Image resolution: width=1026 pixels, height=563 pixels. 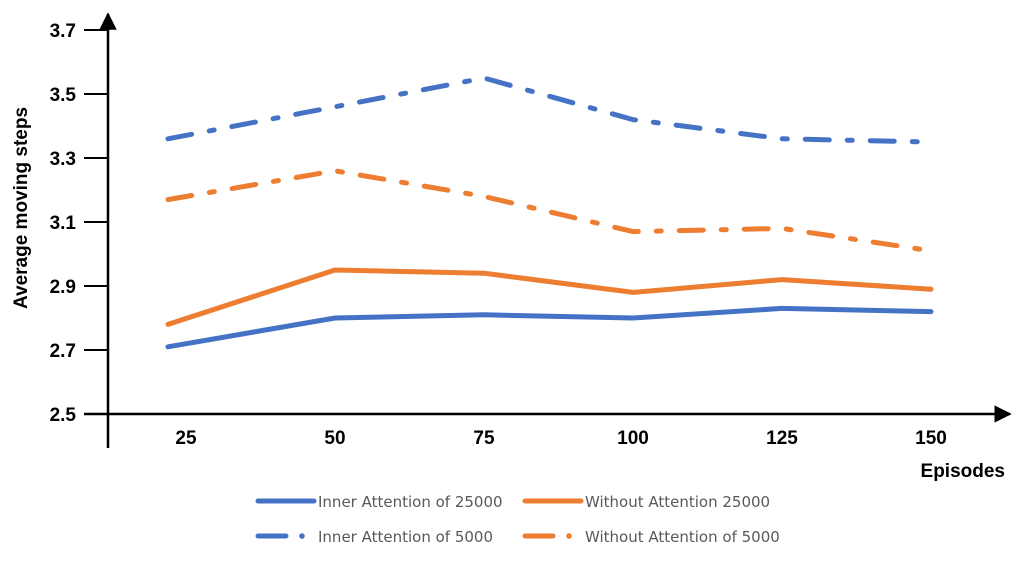 I want to click on x-tick-label: 125, so click(x=782, y=438).